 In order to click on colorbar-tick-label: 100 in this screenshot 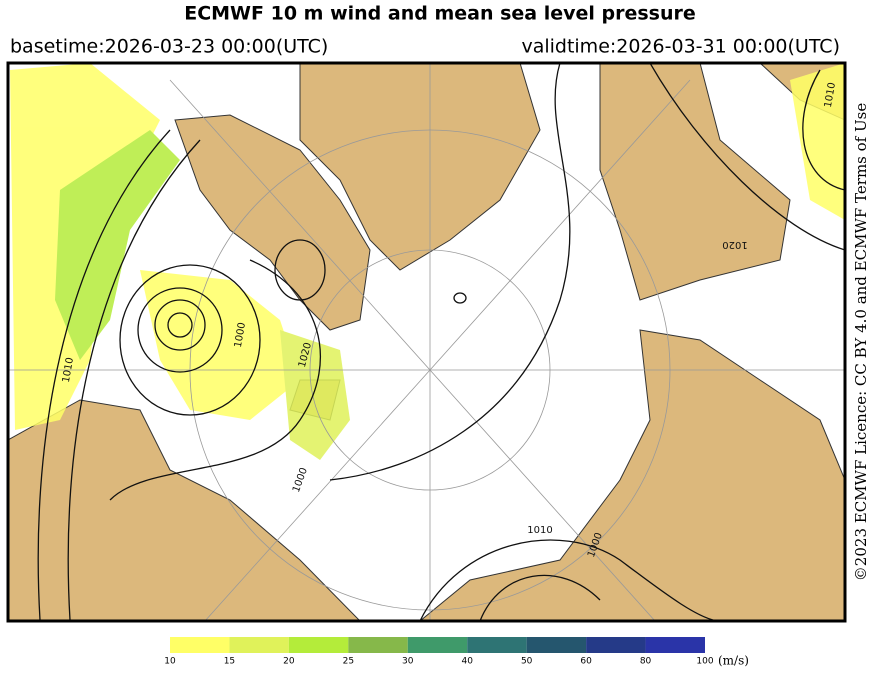, I will do `click(704, 662)`.